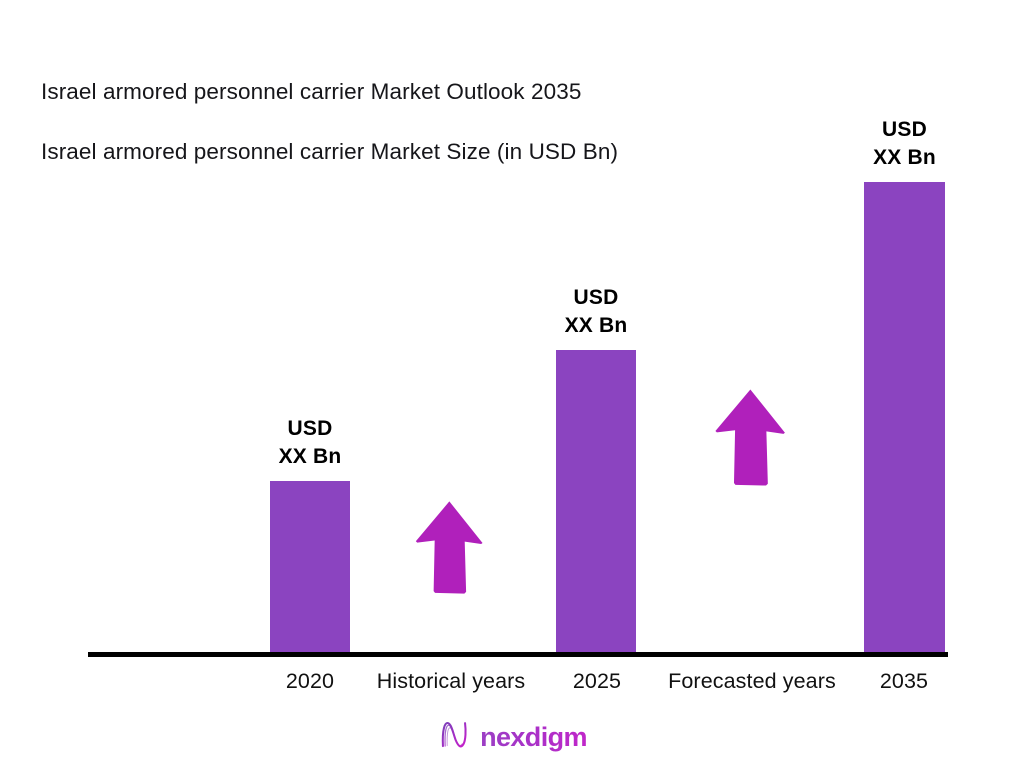 This screenshot has height=768, width=1024. Describe the element at coordinates (310, 569) in the screenshot. I see `bar-2020` at that location.